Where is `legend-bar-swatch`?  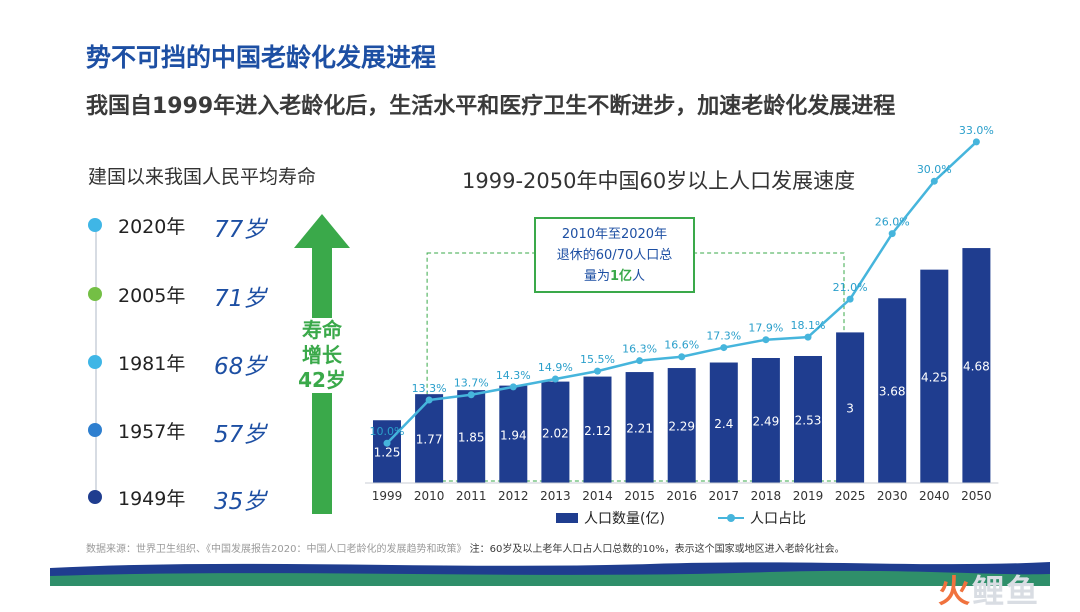 legend-bar-swatch is located at coordinates (567, 518).